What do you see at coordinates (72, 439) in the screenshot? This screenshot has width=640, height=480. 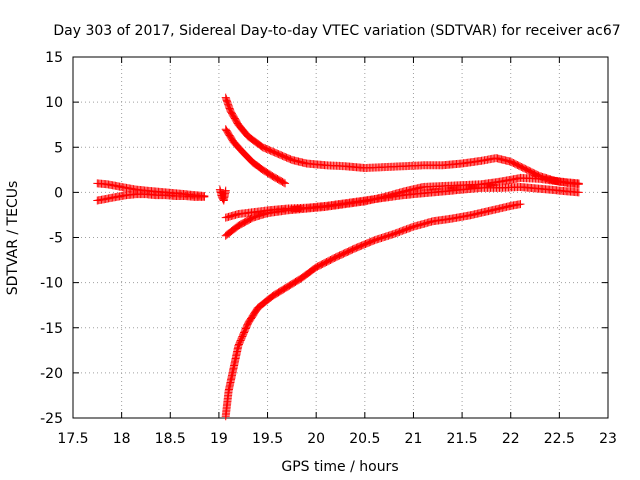 I see `x-tick-label: 17.5` at bounding box center [72, 439].